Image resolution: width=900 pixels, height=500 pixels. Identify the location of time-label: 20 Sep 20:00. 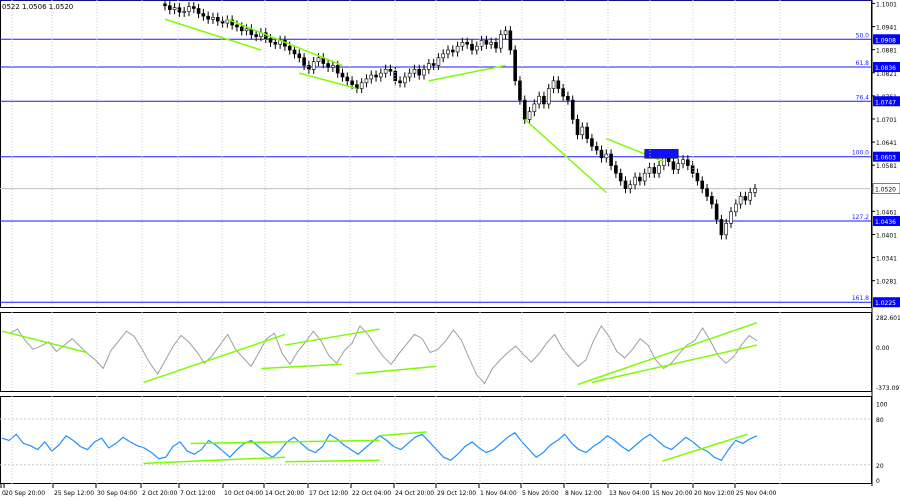
(25, 493).